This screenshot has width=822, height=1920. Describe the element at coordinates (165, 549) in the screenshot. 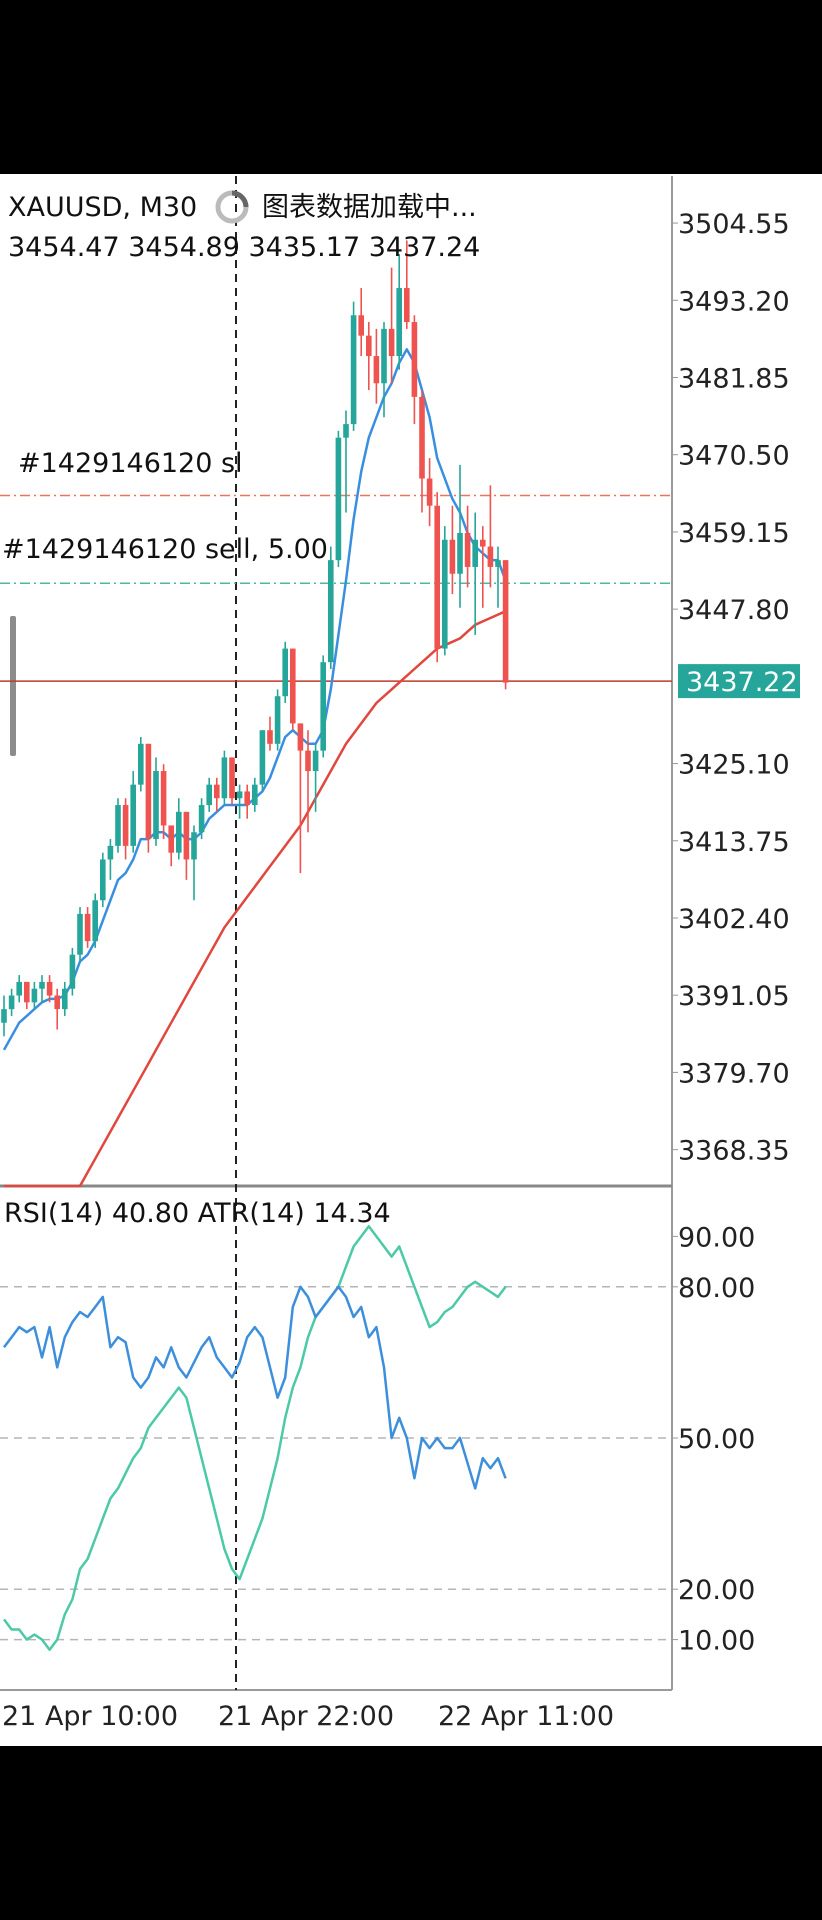

I see `sell-order-label: #1429146120 sell, 5.00` at that location.